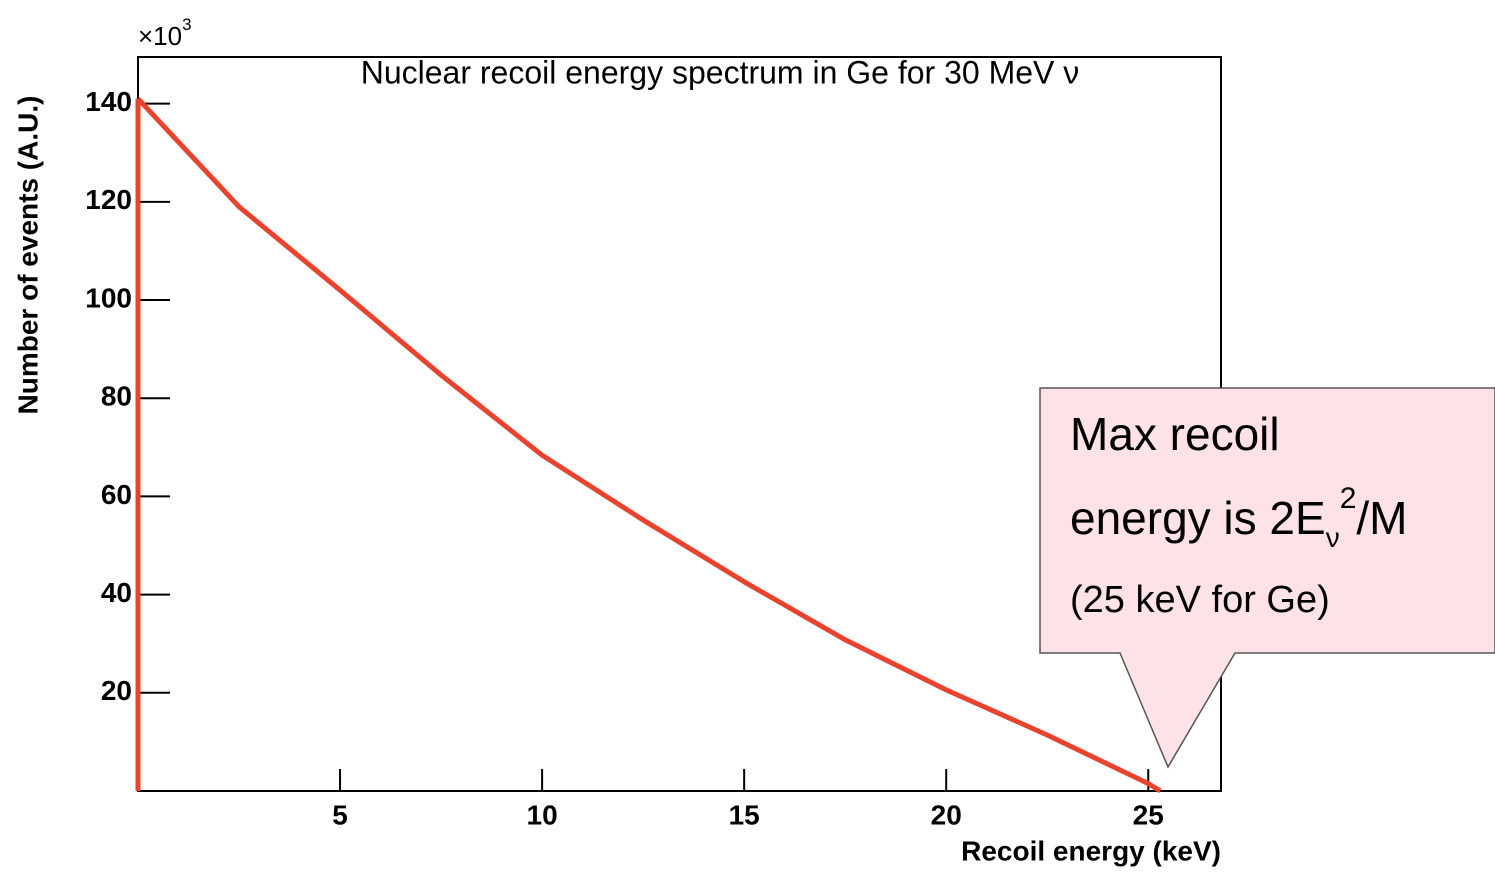 This screenshot has width=1495, height=872. What do you see at coordinates (1198, 518) in the screenshot?
I see `callout-text: energy is 2E` at bounding box center [1198, 518].